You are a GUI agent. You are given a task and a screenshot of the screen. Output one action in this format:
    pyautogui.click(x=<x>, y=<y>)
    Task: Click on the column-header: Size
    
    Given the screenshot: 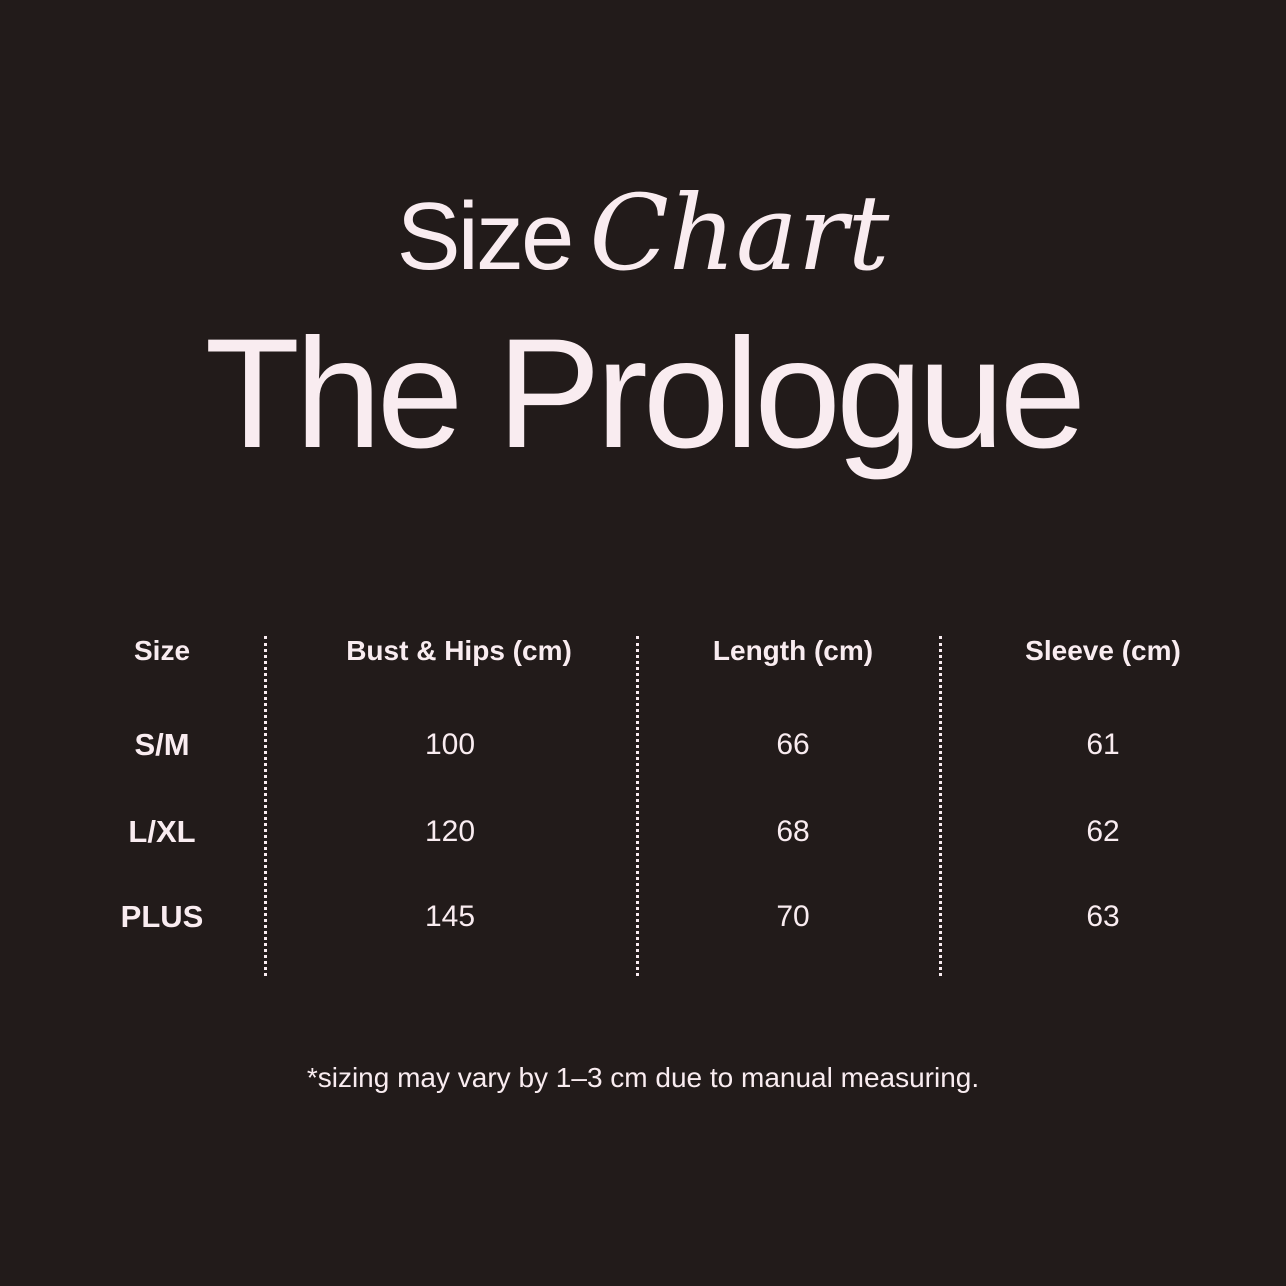 What is the action you would take?
    pyautogui.click(x=162, y=650)
    